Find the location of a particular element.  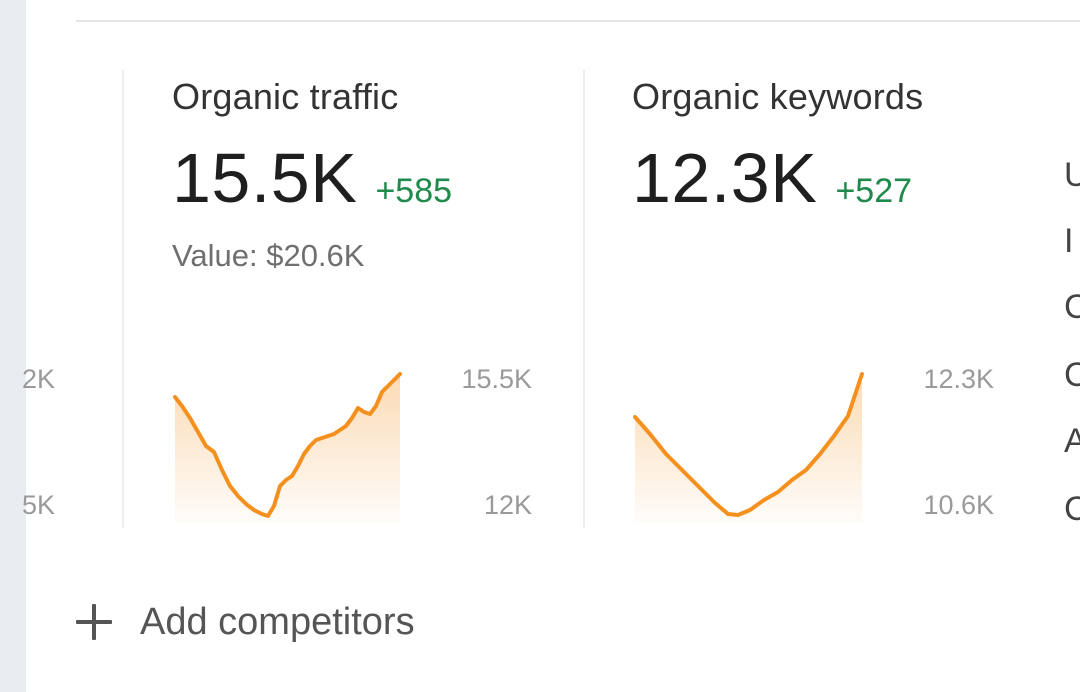

metric-value: 12.3K is located at coordinates (725, 178).